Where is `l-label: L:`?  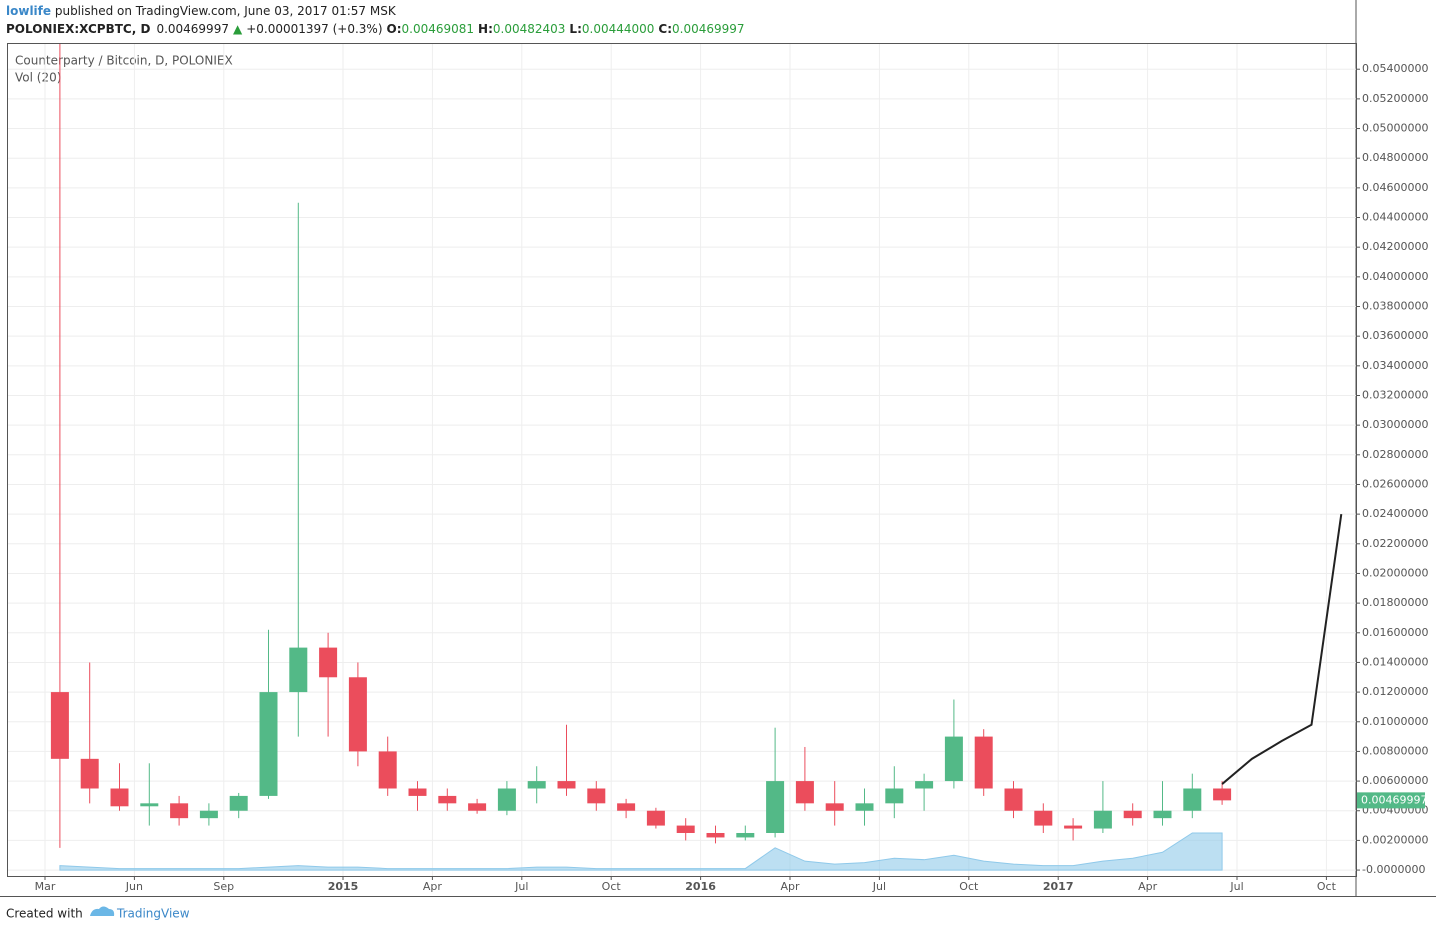
l-label: L: is located at coordinates (575, 29).